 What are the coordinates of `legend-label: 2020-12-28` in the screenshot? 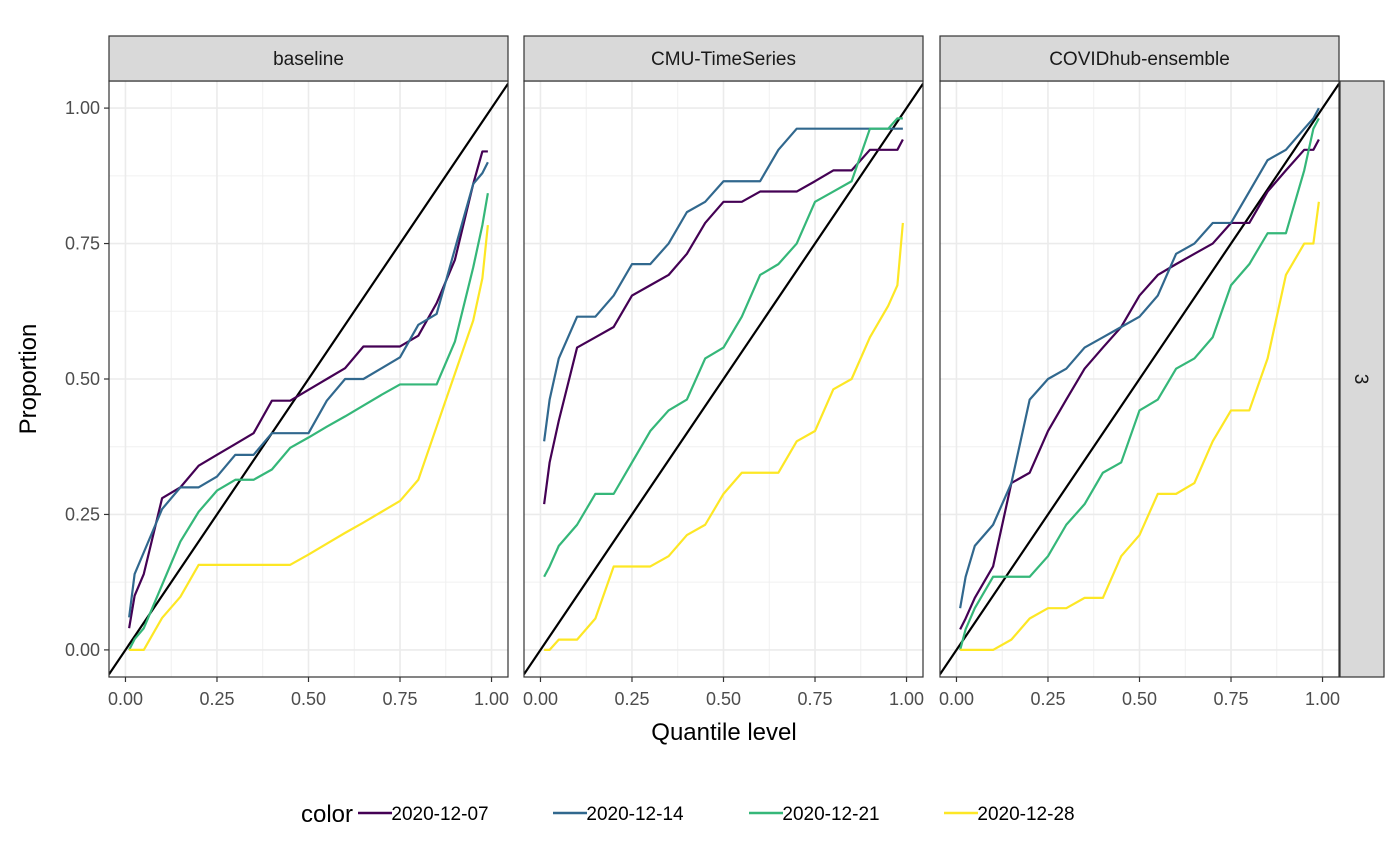 It's located at (1025, 814).